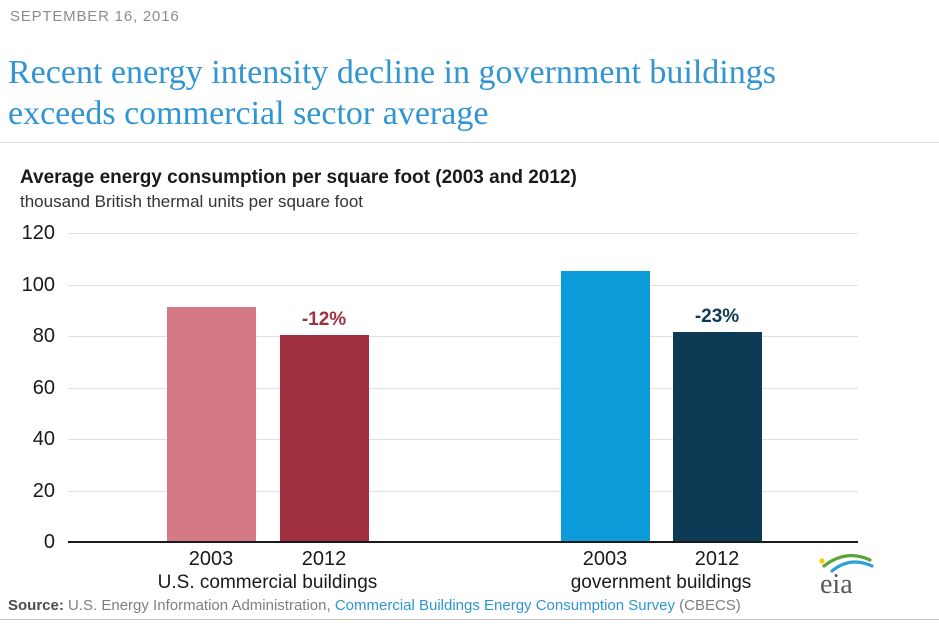 Image resolution: width=939 pixels, height=624 pixels. Describe the element at coordinates (95, 16) in the screenshot. I see `article-date: SEPTEMBER 16, 2016` at that location.